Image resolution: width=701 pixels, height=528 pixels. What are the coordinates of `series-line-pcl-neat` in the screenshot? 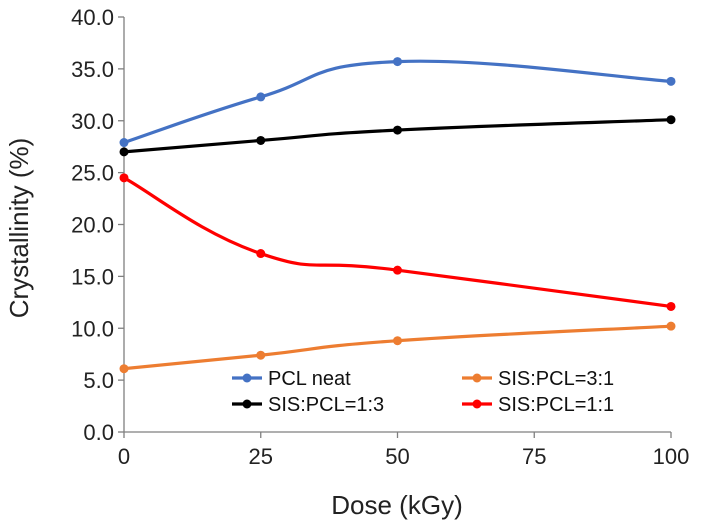 It's located at (397, 102).